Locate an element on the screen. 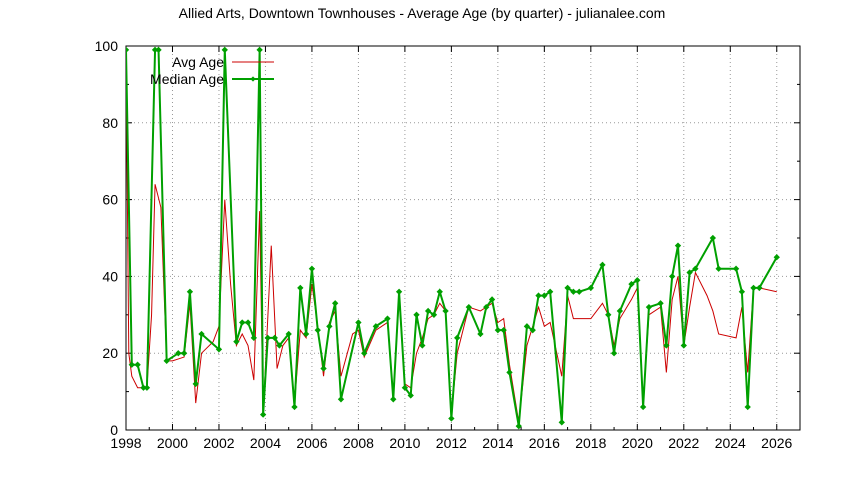 This screenshot has height=480, width=844. y-tick-label: 60 is located at coordinates (110, 200).